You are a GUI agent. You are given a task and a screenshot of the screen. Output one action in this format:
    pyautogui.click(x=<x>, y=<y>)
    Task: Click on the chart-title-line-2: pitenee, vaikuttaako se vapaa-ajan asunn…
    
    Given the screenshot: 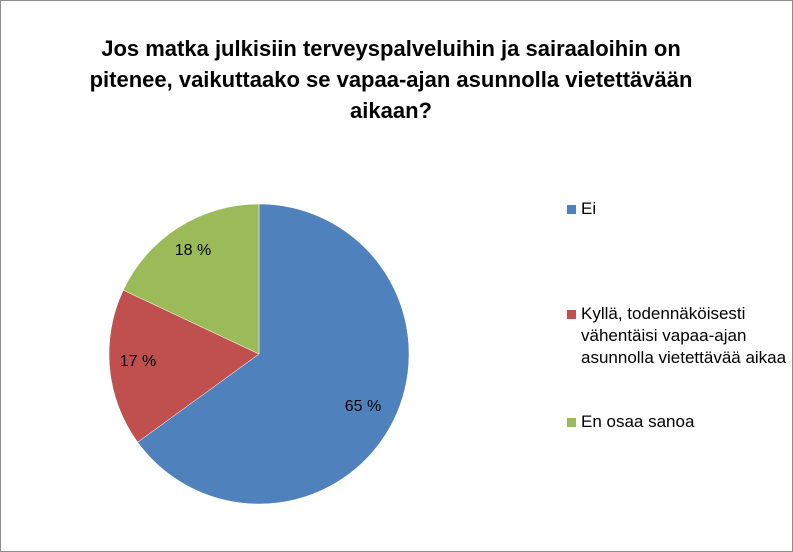 What is the action you would take?
    pyautogui.click(x=391, y=79)
    